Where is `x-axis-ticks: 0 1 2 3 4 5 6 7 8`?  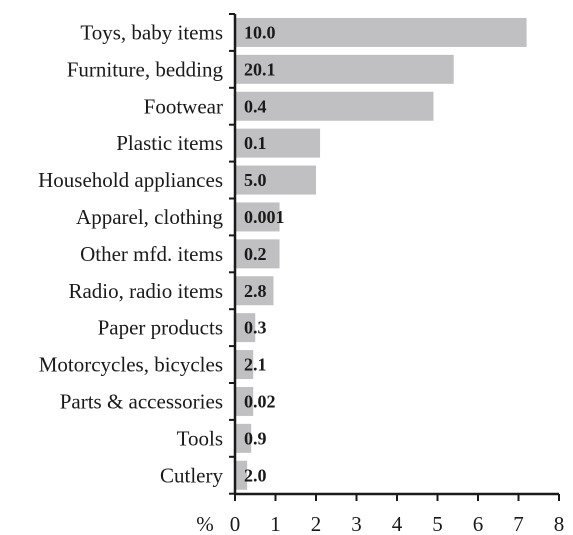
x-axis-ticks: 0 1 2 3 4 5 6 7 8 is located at coordinates (397, 514).